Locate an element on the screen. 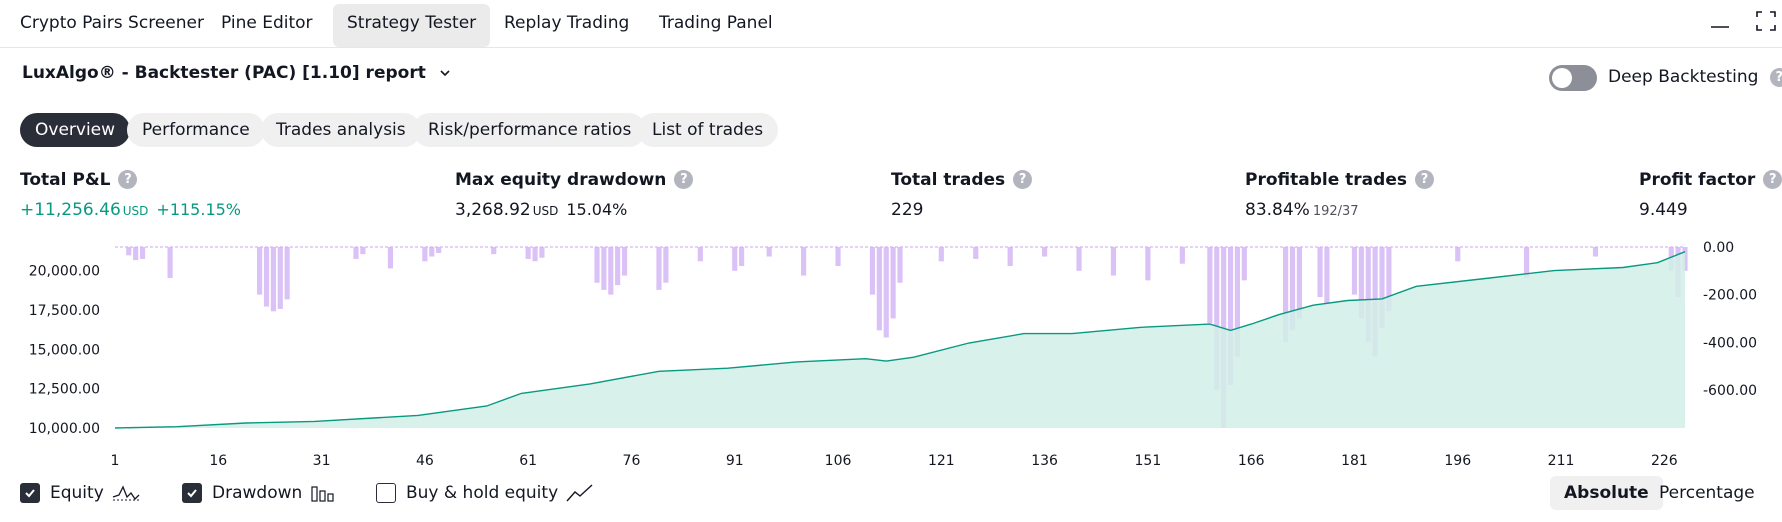 Image resolution: width=1782 pixels, height=522 pixels. metric-percent: 15.04% is located at coordinates (597, 209).